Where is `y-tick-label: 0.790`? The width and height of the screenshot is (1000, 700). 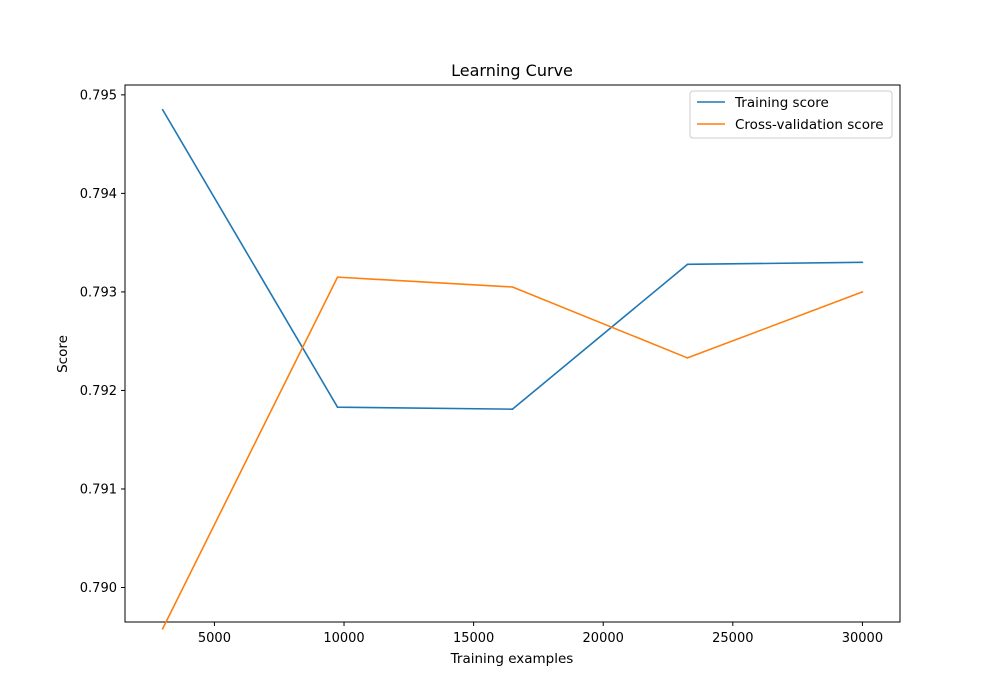
y-tick-label: 0.790 is located at coordinates (98, 588).